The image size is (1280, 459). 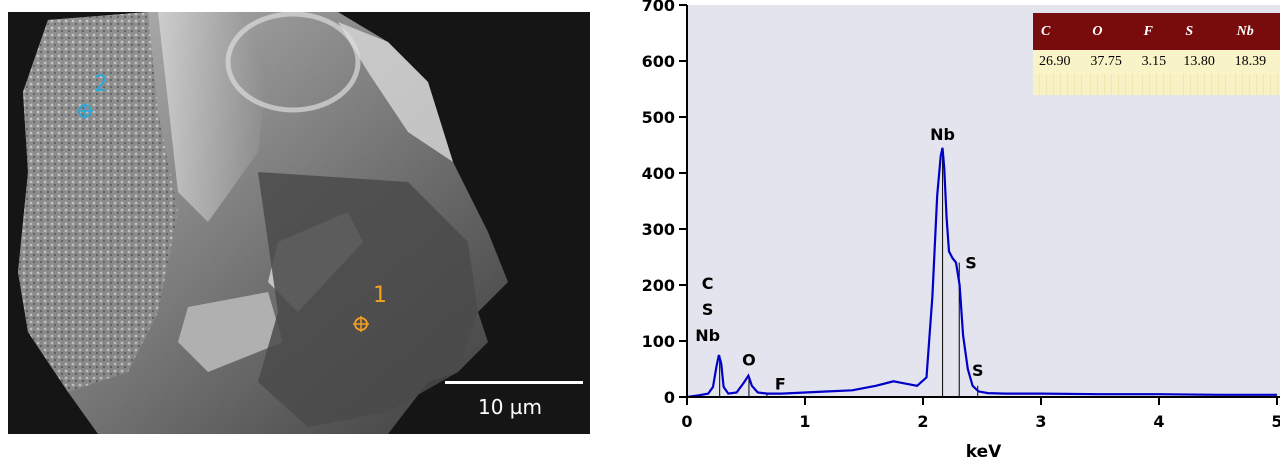 What do you see at coordinates (1059, 62) in the screenshot?
I see `composition-value-cell: 26.90` at bounding box center [1059, 62].